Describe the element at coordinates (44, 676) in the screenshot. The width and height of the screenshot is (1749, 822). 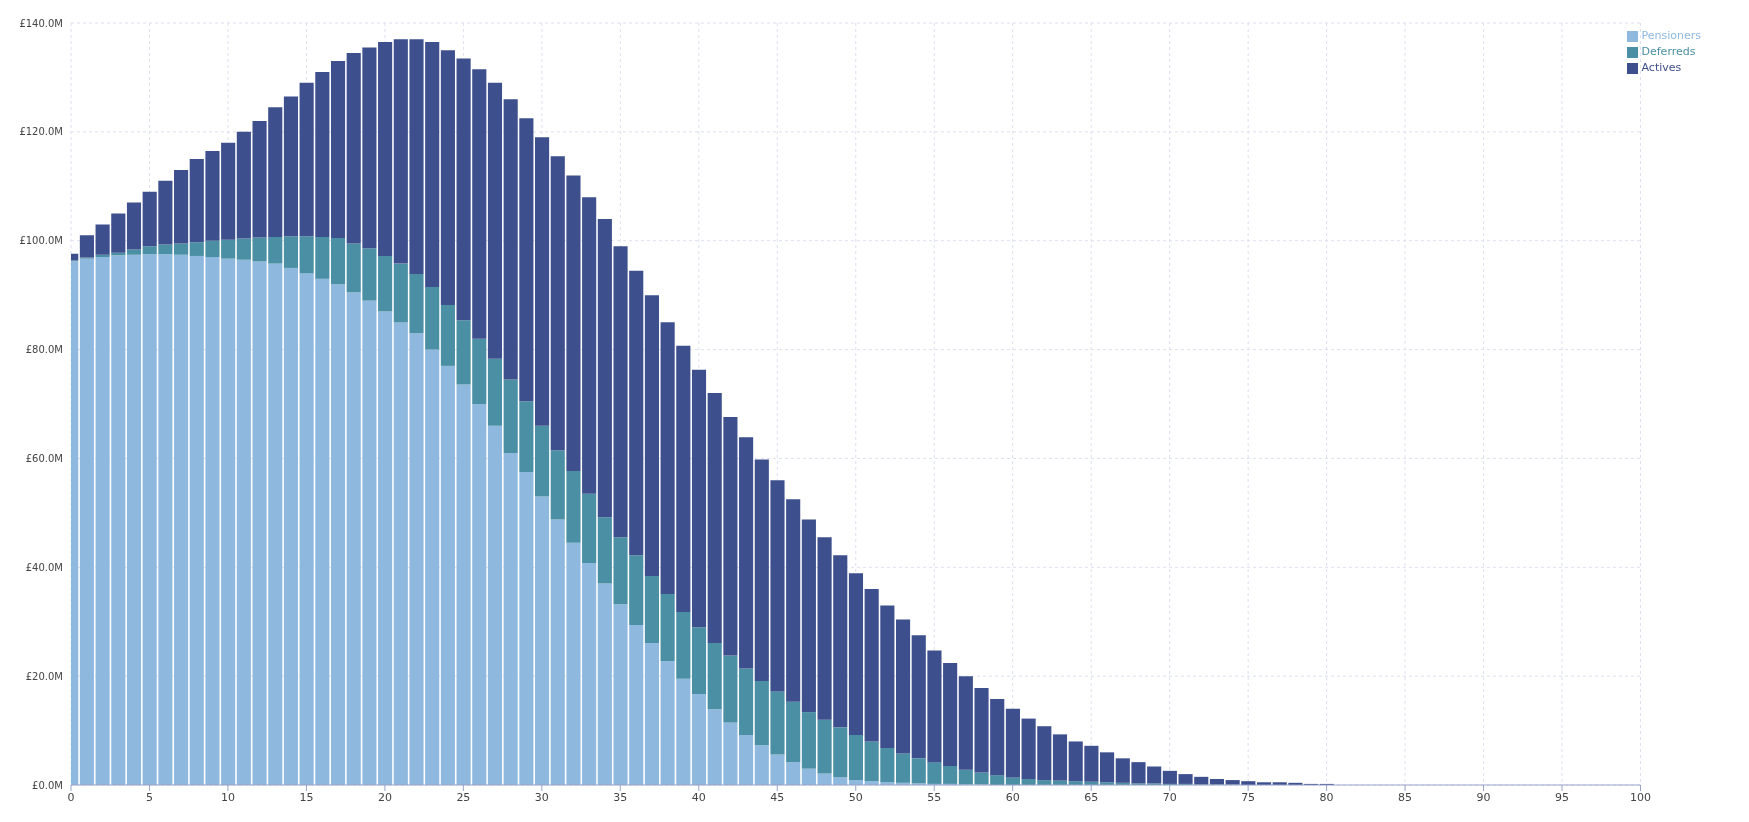
I see `y-tick-label: £20.0M` at that location.